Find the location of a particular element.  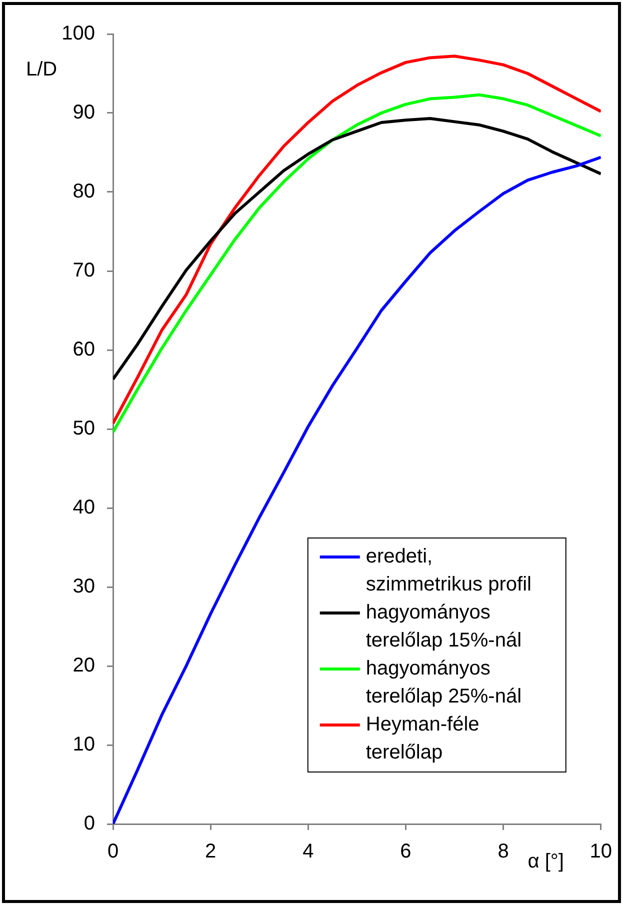

y-tick-label: 60 is located at coordinates (83, 349).